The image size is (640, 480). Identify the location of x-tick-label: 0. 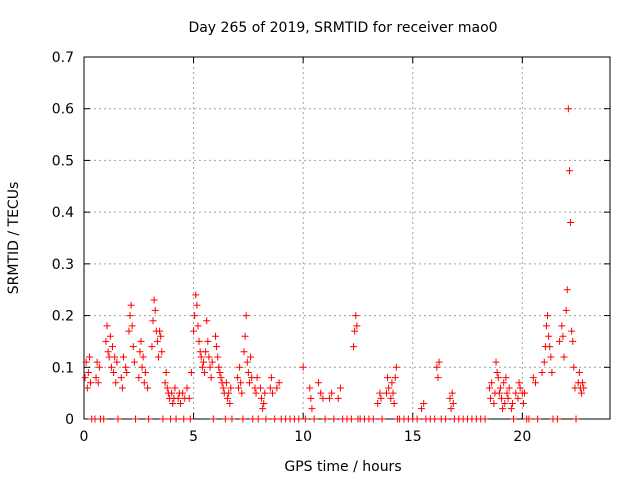
(84, 437).